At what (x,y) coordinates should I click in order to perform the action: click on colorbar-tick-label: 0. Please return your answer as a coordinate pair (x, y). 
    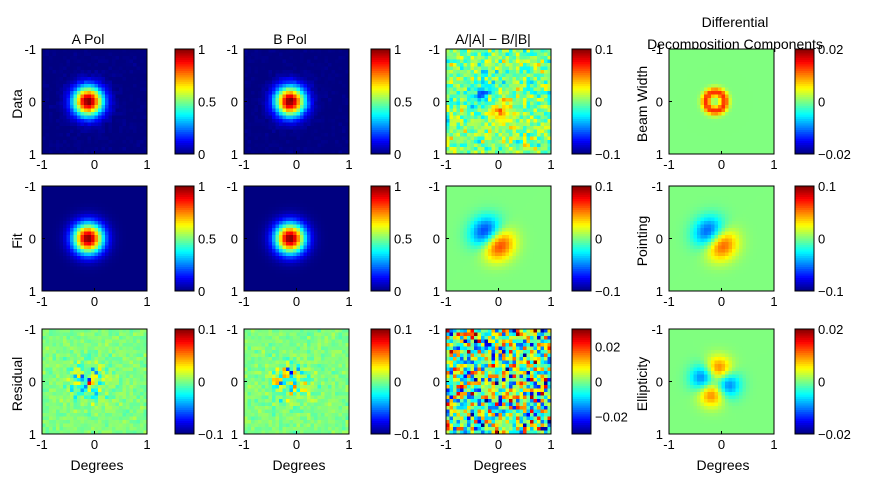
    Looking at the image, I should click on (201, 291).